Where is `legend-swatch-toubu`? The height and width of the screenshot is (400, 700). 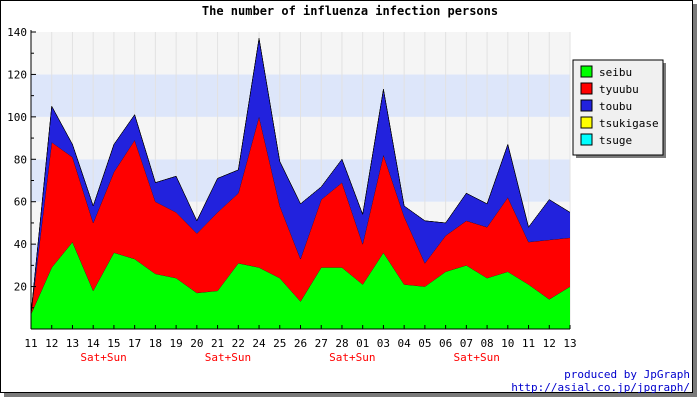 legend-swatch-toubu is located at coordinates (586, 105).